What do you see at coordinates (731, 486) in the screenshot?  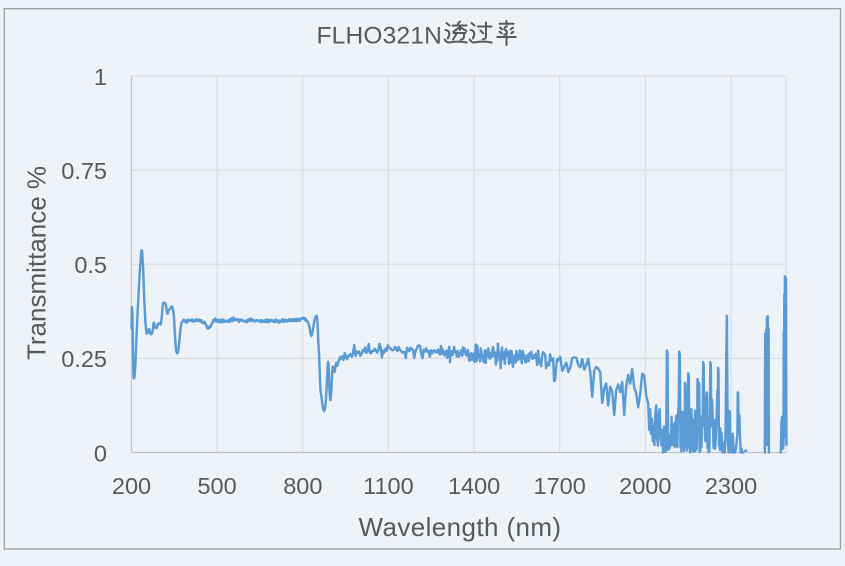 I see `svg-text: 2300` at bounding box center [731, 486].